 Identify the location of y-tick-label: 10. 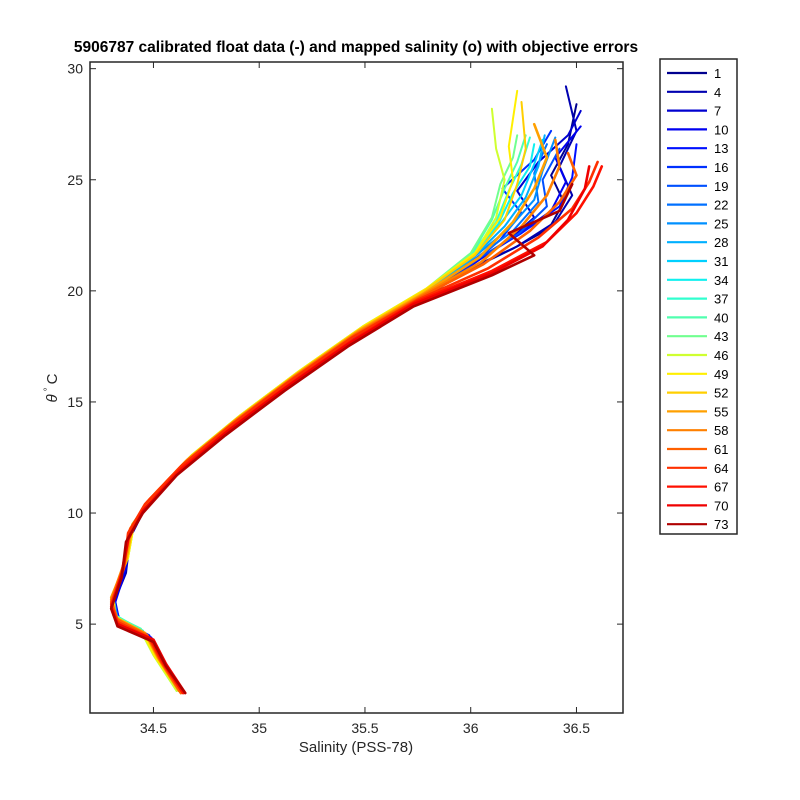
(75, 513).